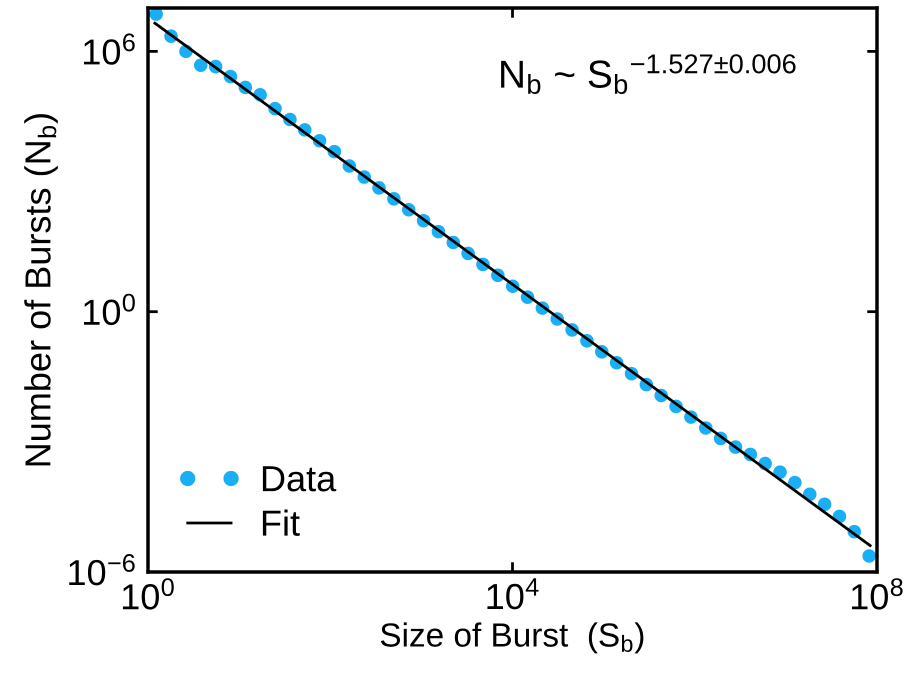 Image resolution: width=907 pixels, height=686 pixels. Describe the element at coordinates (648, 74) in the screenshot. I see `annotation: N$_{b}$ ~ S$_{b}$$^{−1.527±0.006}$` at that location.